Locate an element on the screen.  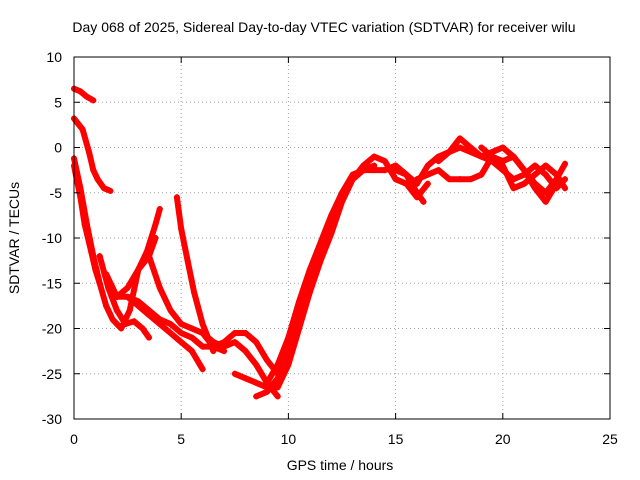
series-markers-trace-n is located at coordinates (320, 274).